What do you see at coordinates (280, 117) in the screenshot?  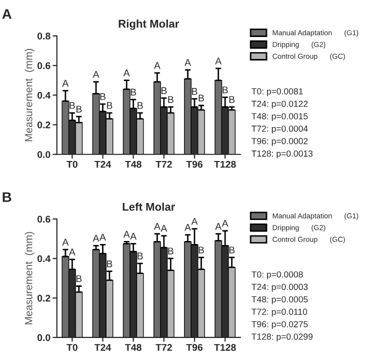 I see `text: T48: p=0.0015` at bounding box center [280, 117].